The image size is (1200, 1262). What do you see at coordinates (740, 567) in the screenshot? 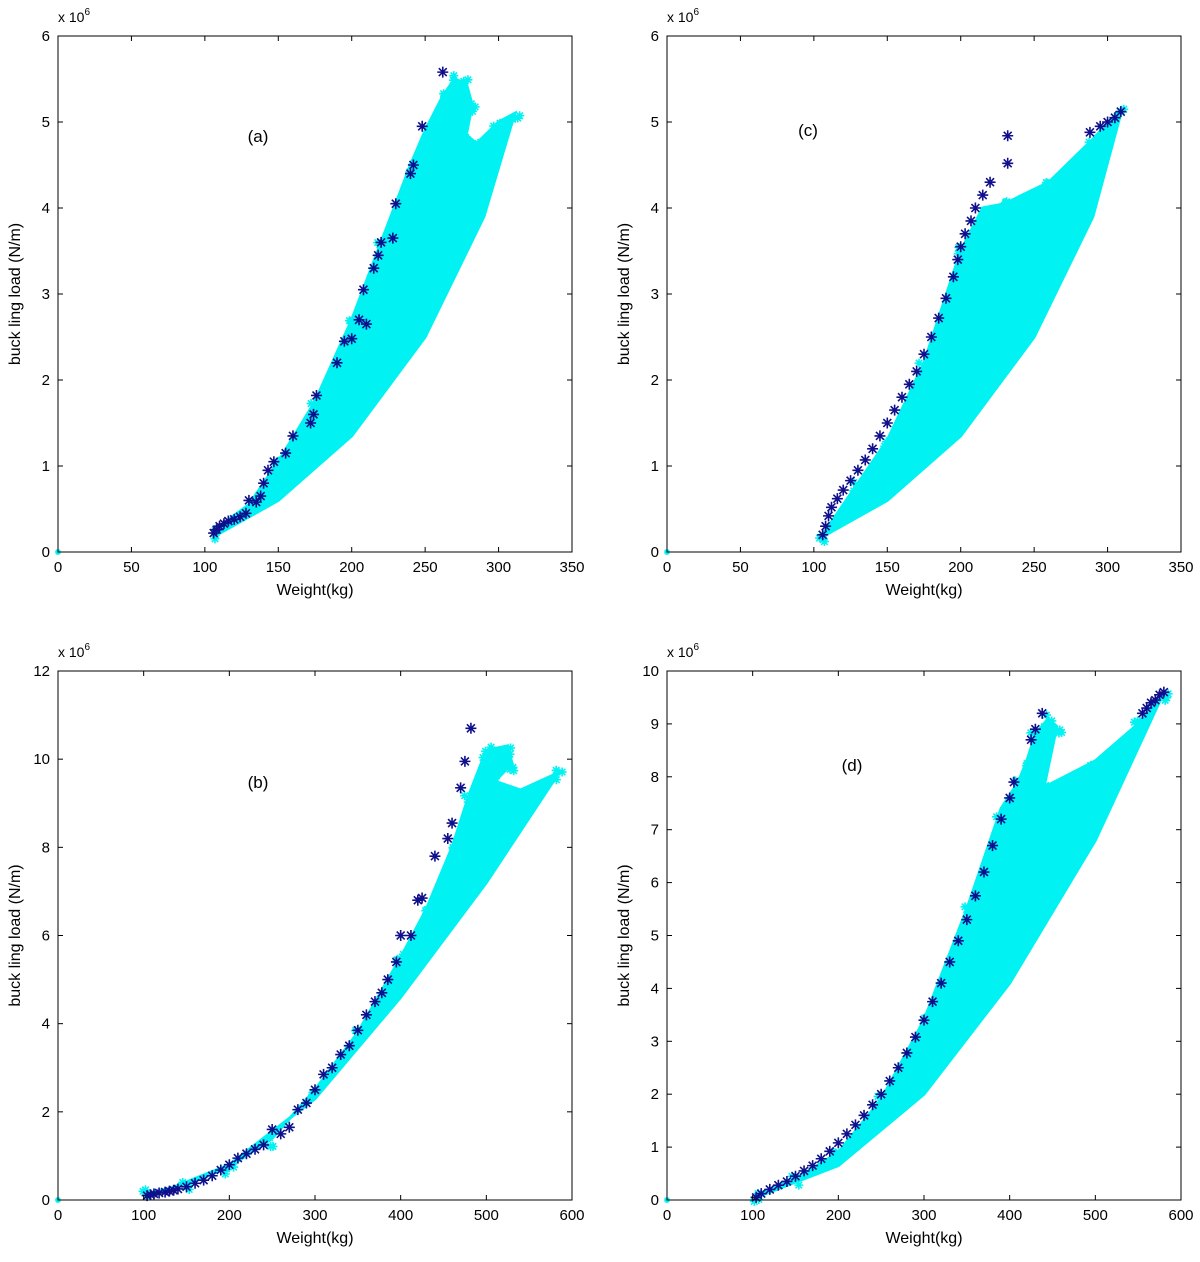
I see `x-tick-label: 50` at bounding box center [740, 567].